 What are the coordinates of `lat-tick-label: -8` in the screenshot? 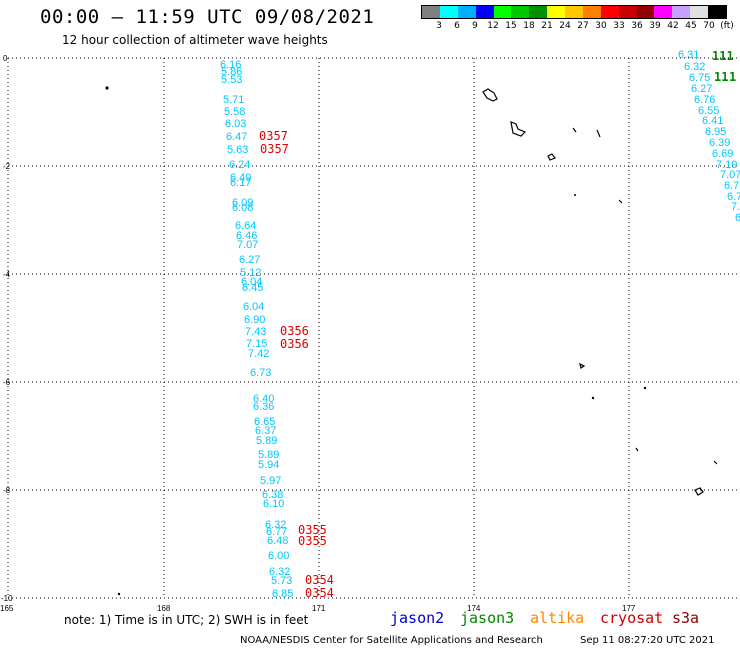 It's located at (7, 490).